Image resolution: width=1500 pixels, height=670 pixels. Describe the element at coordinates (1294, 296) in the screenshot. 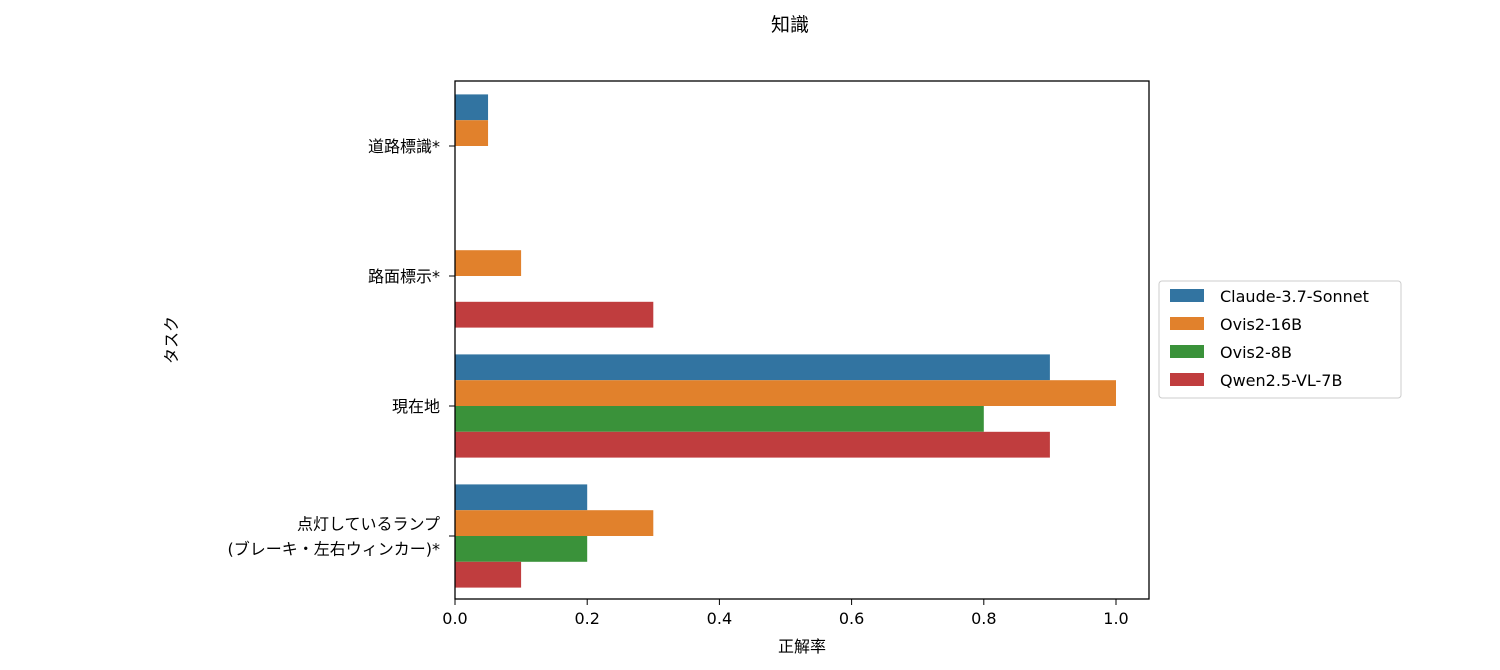

I see `legend-label: Claude-3.7-Sonnet` at that location.